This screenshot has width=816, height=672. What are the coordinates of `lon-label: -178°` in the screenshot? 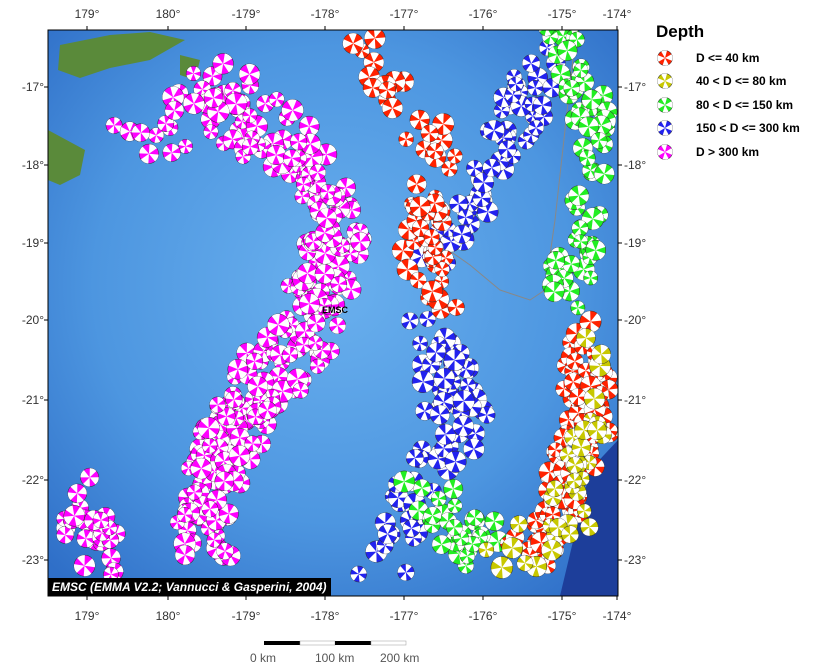 It's located at (325, 14).